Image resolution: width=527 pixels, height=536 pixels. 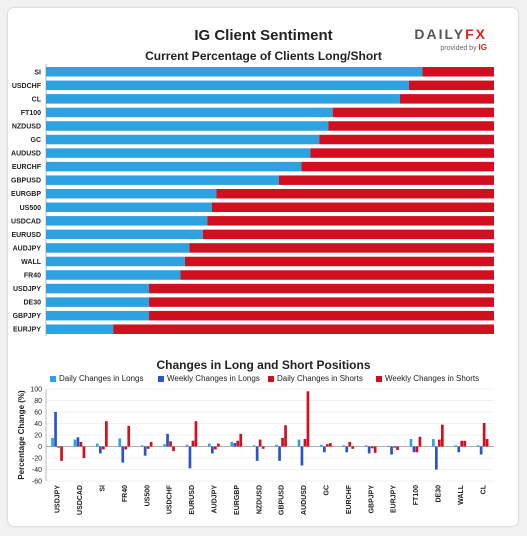 I want to click on daily-long-bar-eurjpy, so click(x=388, y=446).